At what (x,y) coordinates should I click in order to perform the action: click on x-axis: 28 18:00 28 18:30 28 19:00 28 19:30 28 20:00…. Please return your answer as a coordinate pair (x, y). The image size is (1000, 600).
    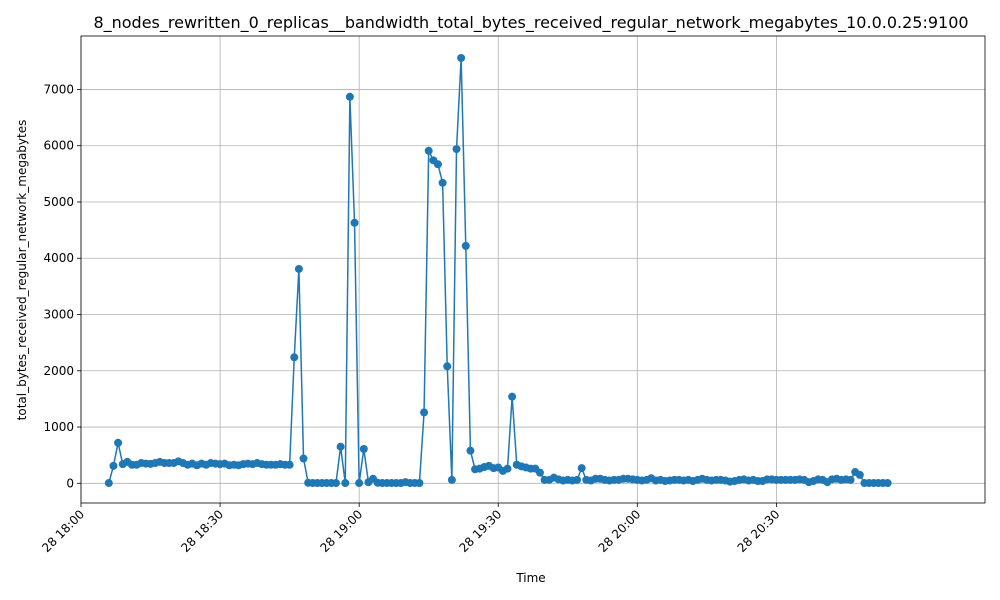
    Looking at the image, I should click on (411, 529).